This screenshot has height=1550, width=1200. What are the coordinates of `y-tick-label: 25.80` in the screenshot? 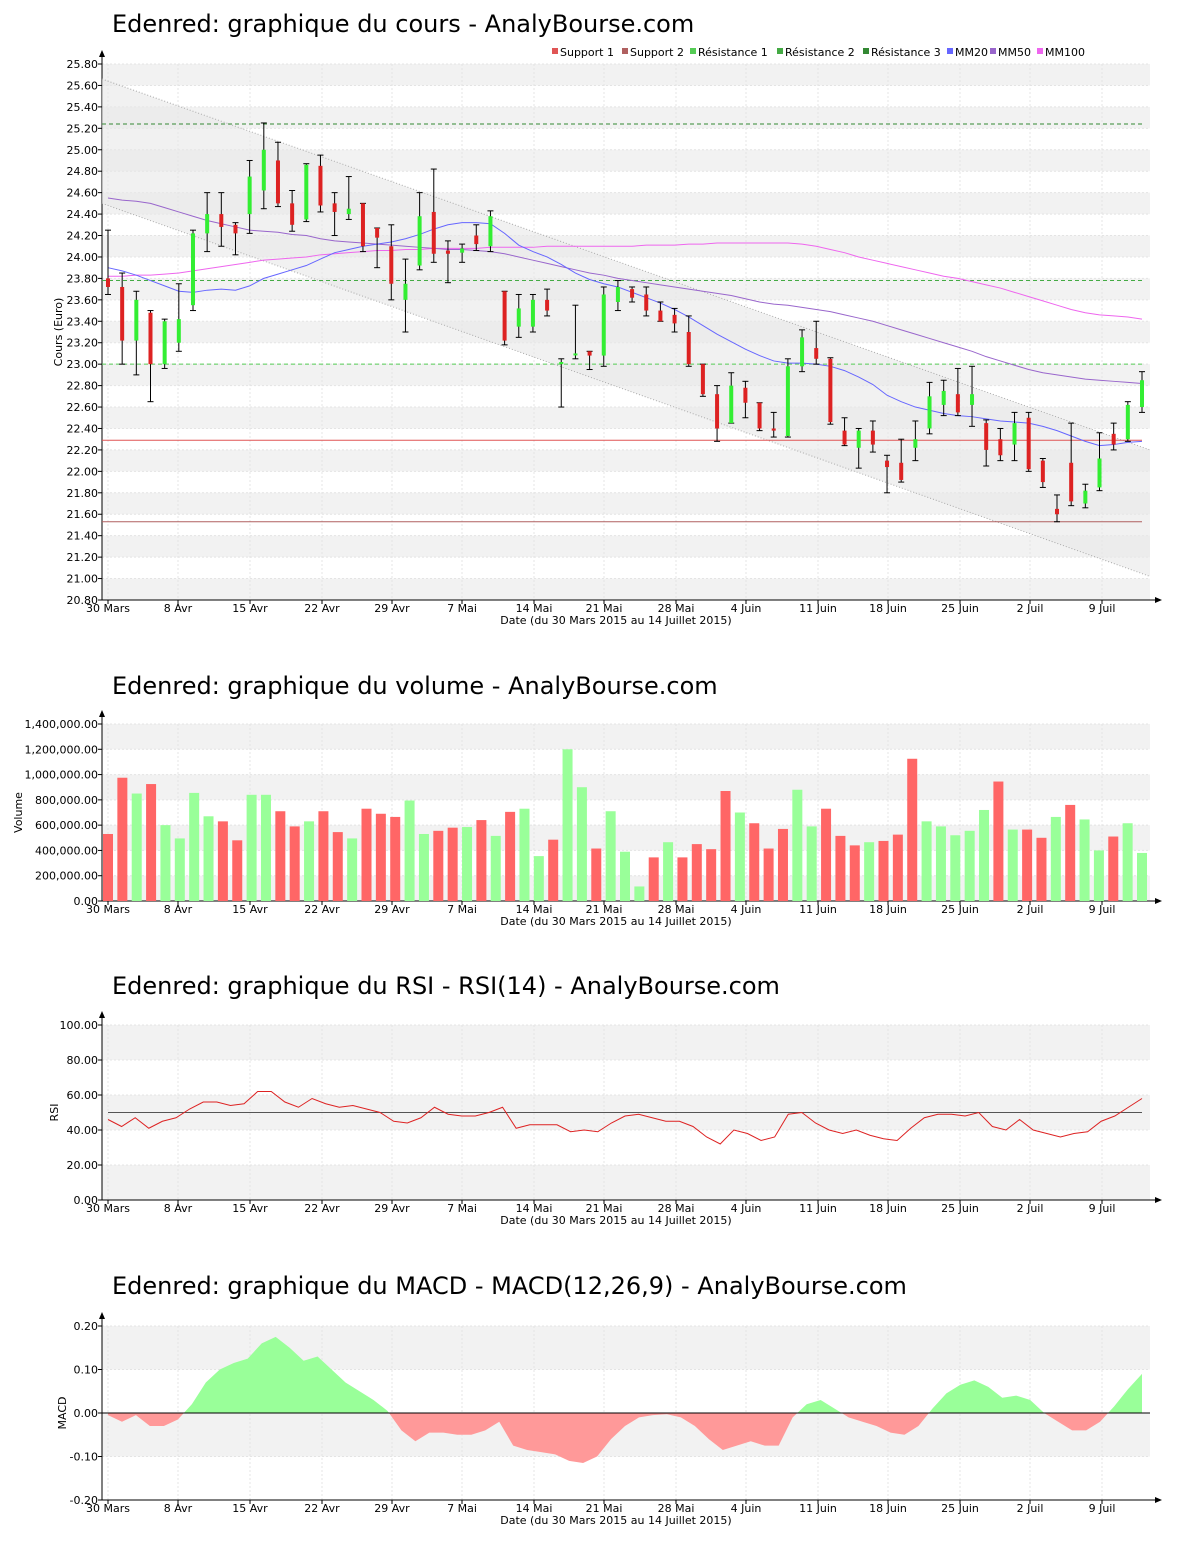 It's located at (83, 64).